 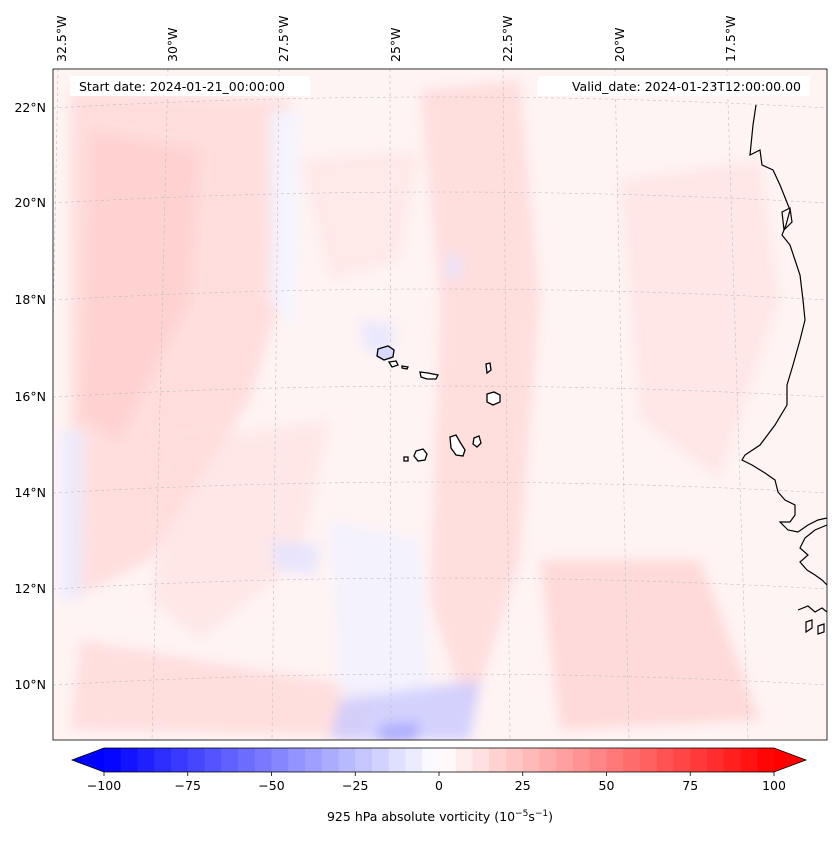 What do you see at coordinates (477, 441) in the screenshot?
I see `island-maio` at bounding box center [477, 441].